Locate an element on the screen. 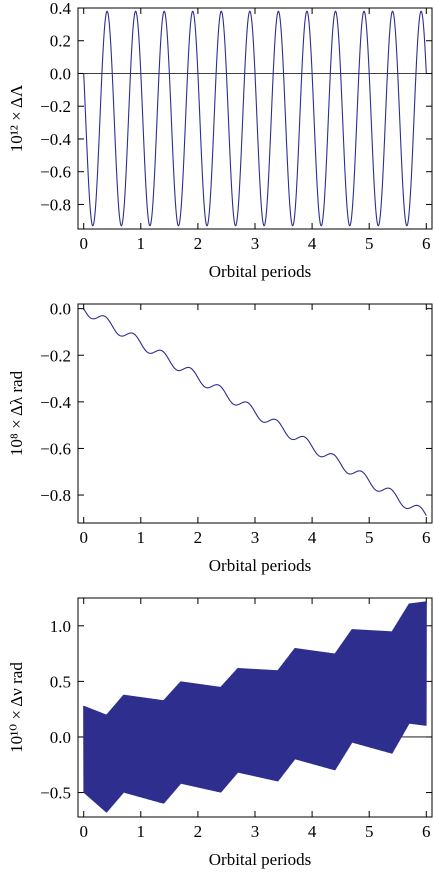  y-tick-label: 0.4 is located at coordinates (61, 9).